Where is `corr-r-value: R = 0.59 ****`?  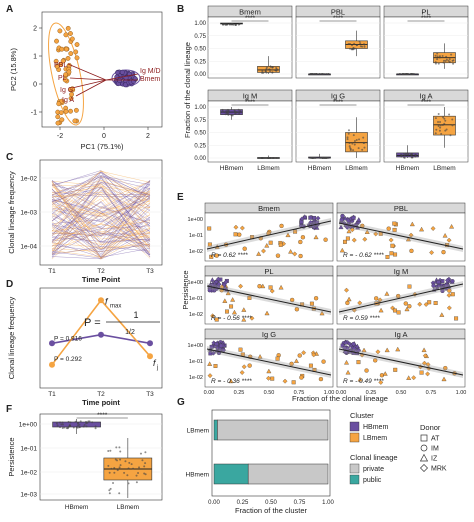 corr-r-value: R = 0.59 **** is located at coordinates (361, 318).